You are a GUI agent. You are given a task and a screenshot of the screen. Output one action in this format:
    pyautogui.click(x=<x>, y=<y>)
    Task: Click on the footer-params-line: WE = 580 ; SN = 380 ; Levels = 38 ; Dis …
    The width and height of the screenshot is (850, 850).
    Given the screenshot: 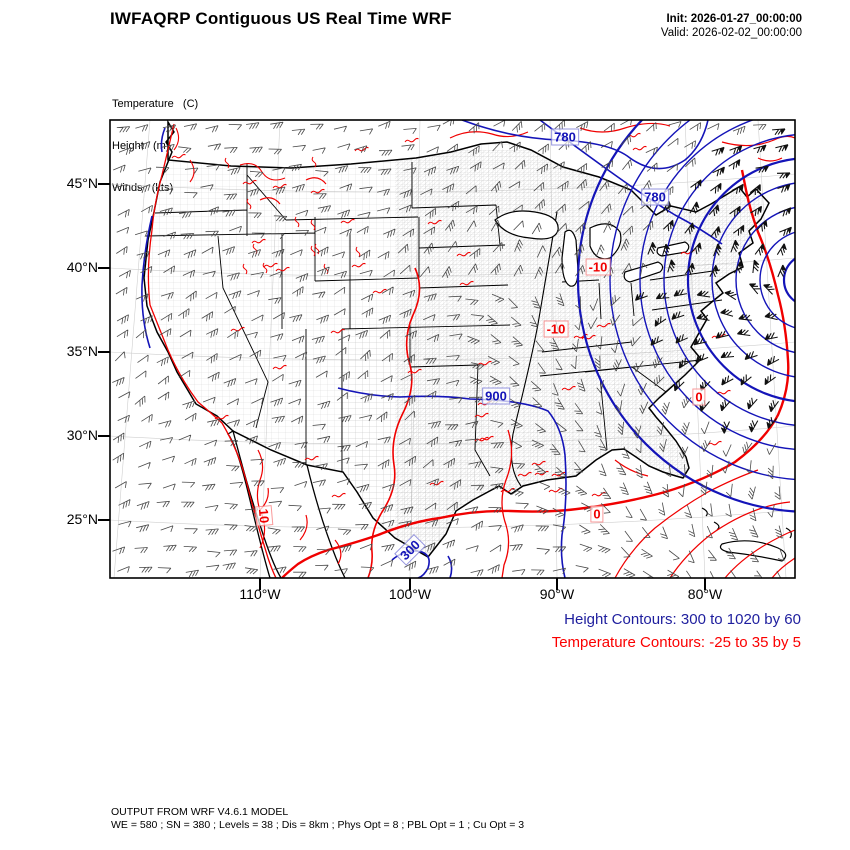 What is the action you would take?
    pyautogui.click(x=318, y=825)
    